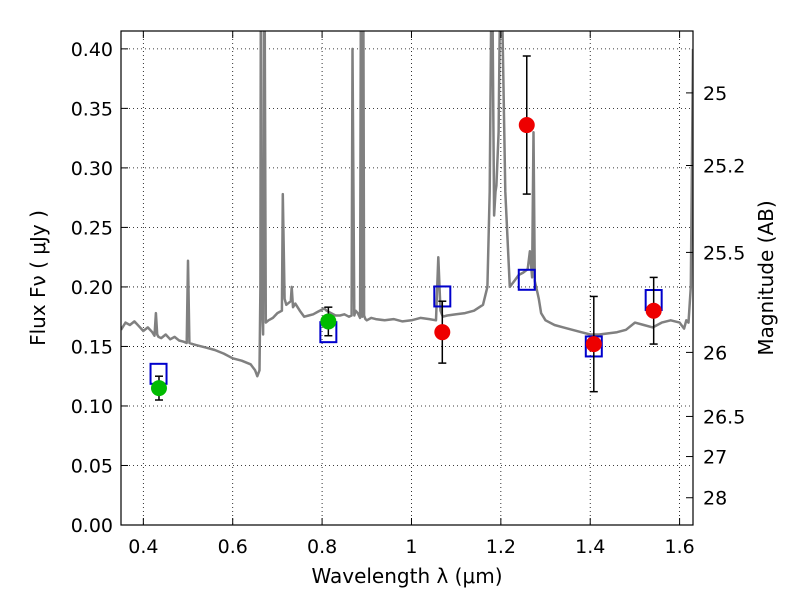  I want to click on y-tick-label: 0.15, so click(92, 347).